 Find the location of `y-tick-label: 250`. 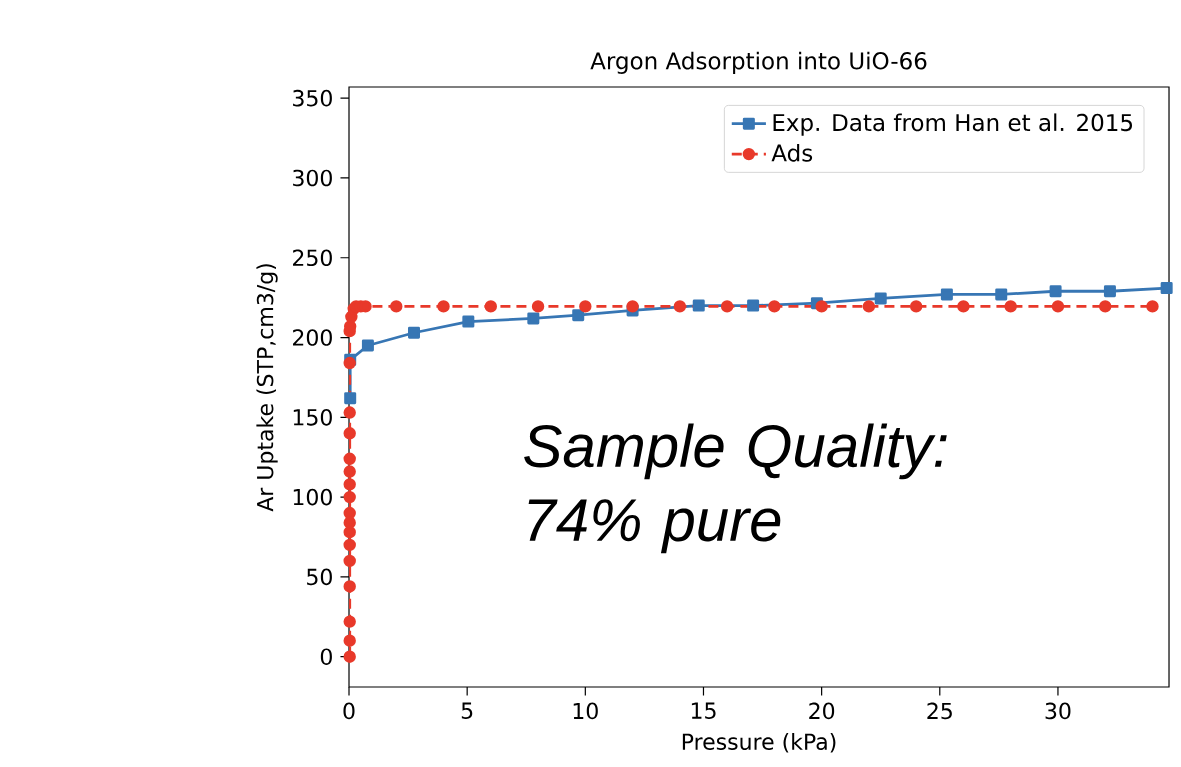

y-tick-label: 250 is located at coordinates (312, 258).